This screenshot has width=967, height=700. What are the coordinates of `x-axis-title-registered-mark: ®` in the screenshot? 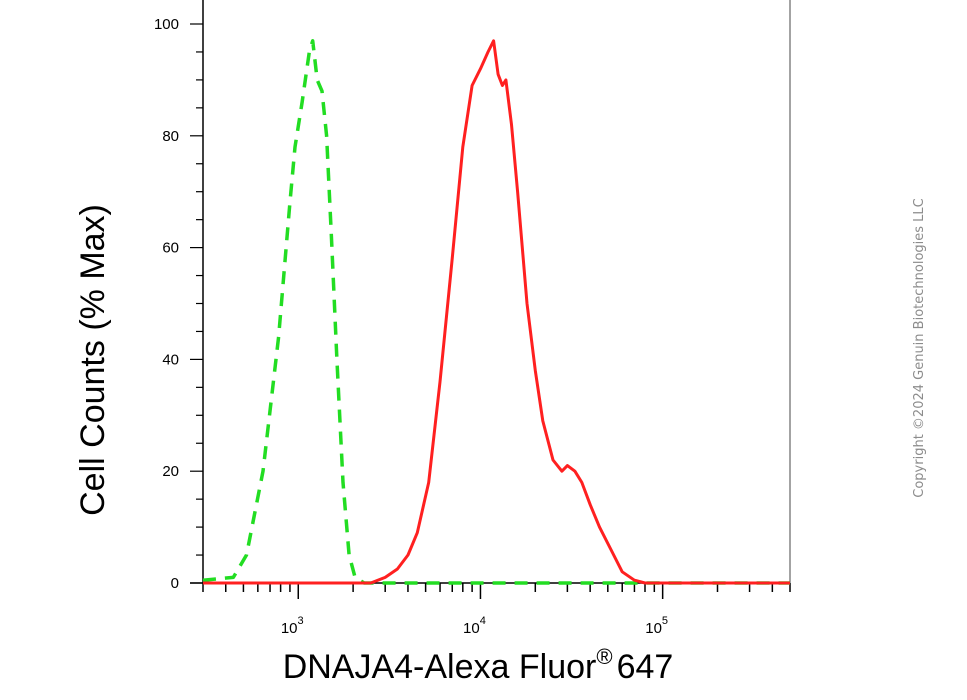 It's located at (604, 656).